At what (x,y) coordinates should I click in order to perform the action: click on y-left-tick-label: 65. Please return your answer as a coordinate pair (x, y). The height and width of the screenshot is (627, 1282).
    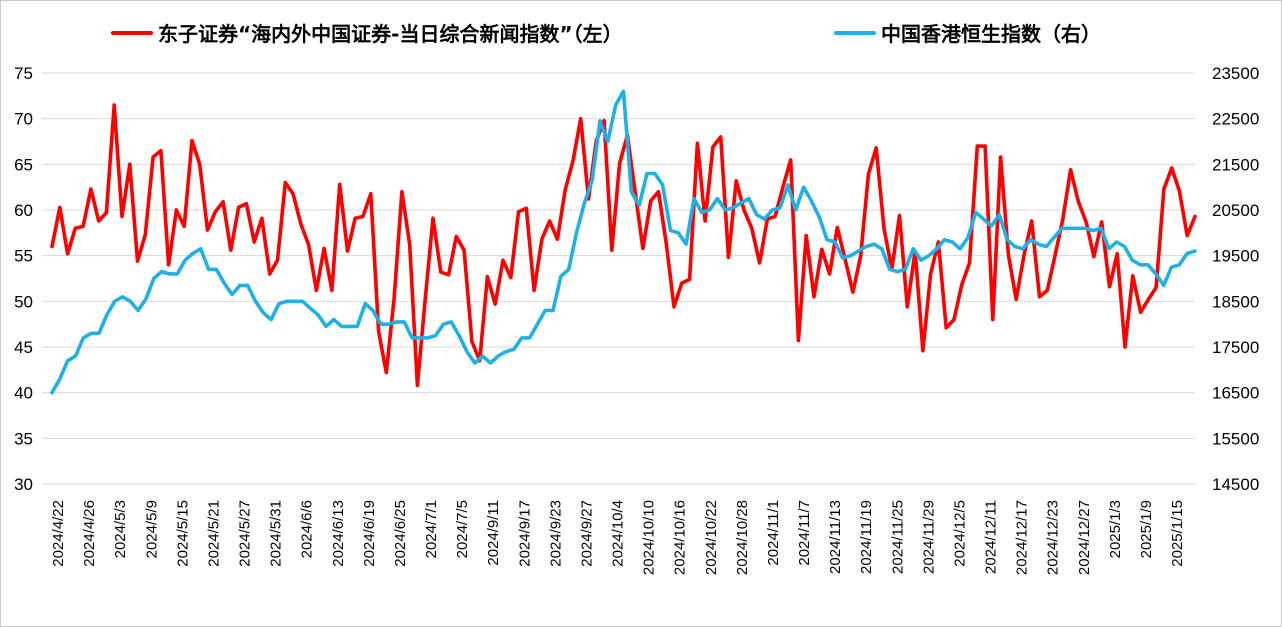
    Looking at the image, I should click on (23, 164).